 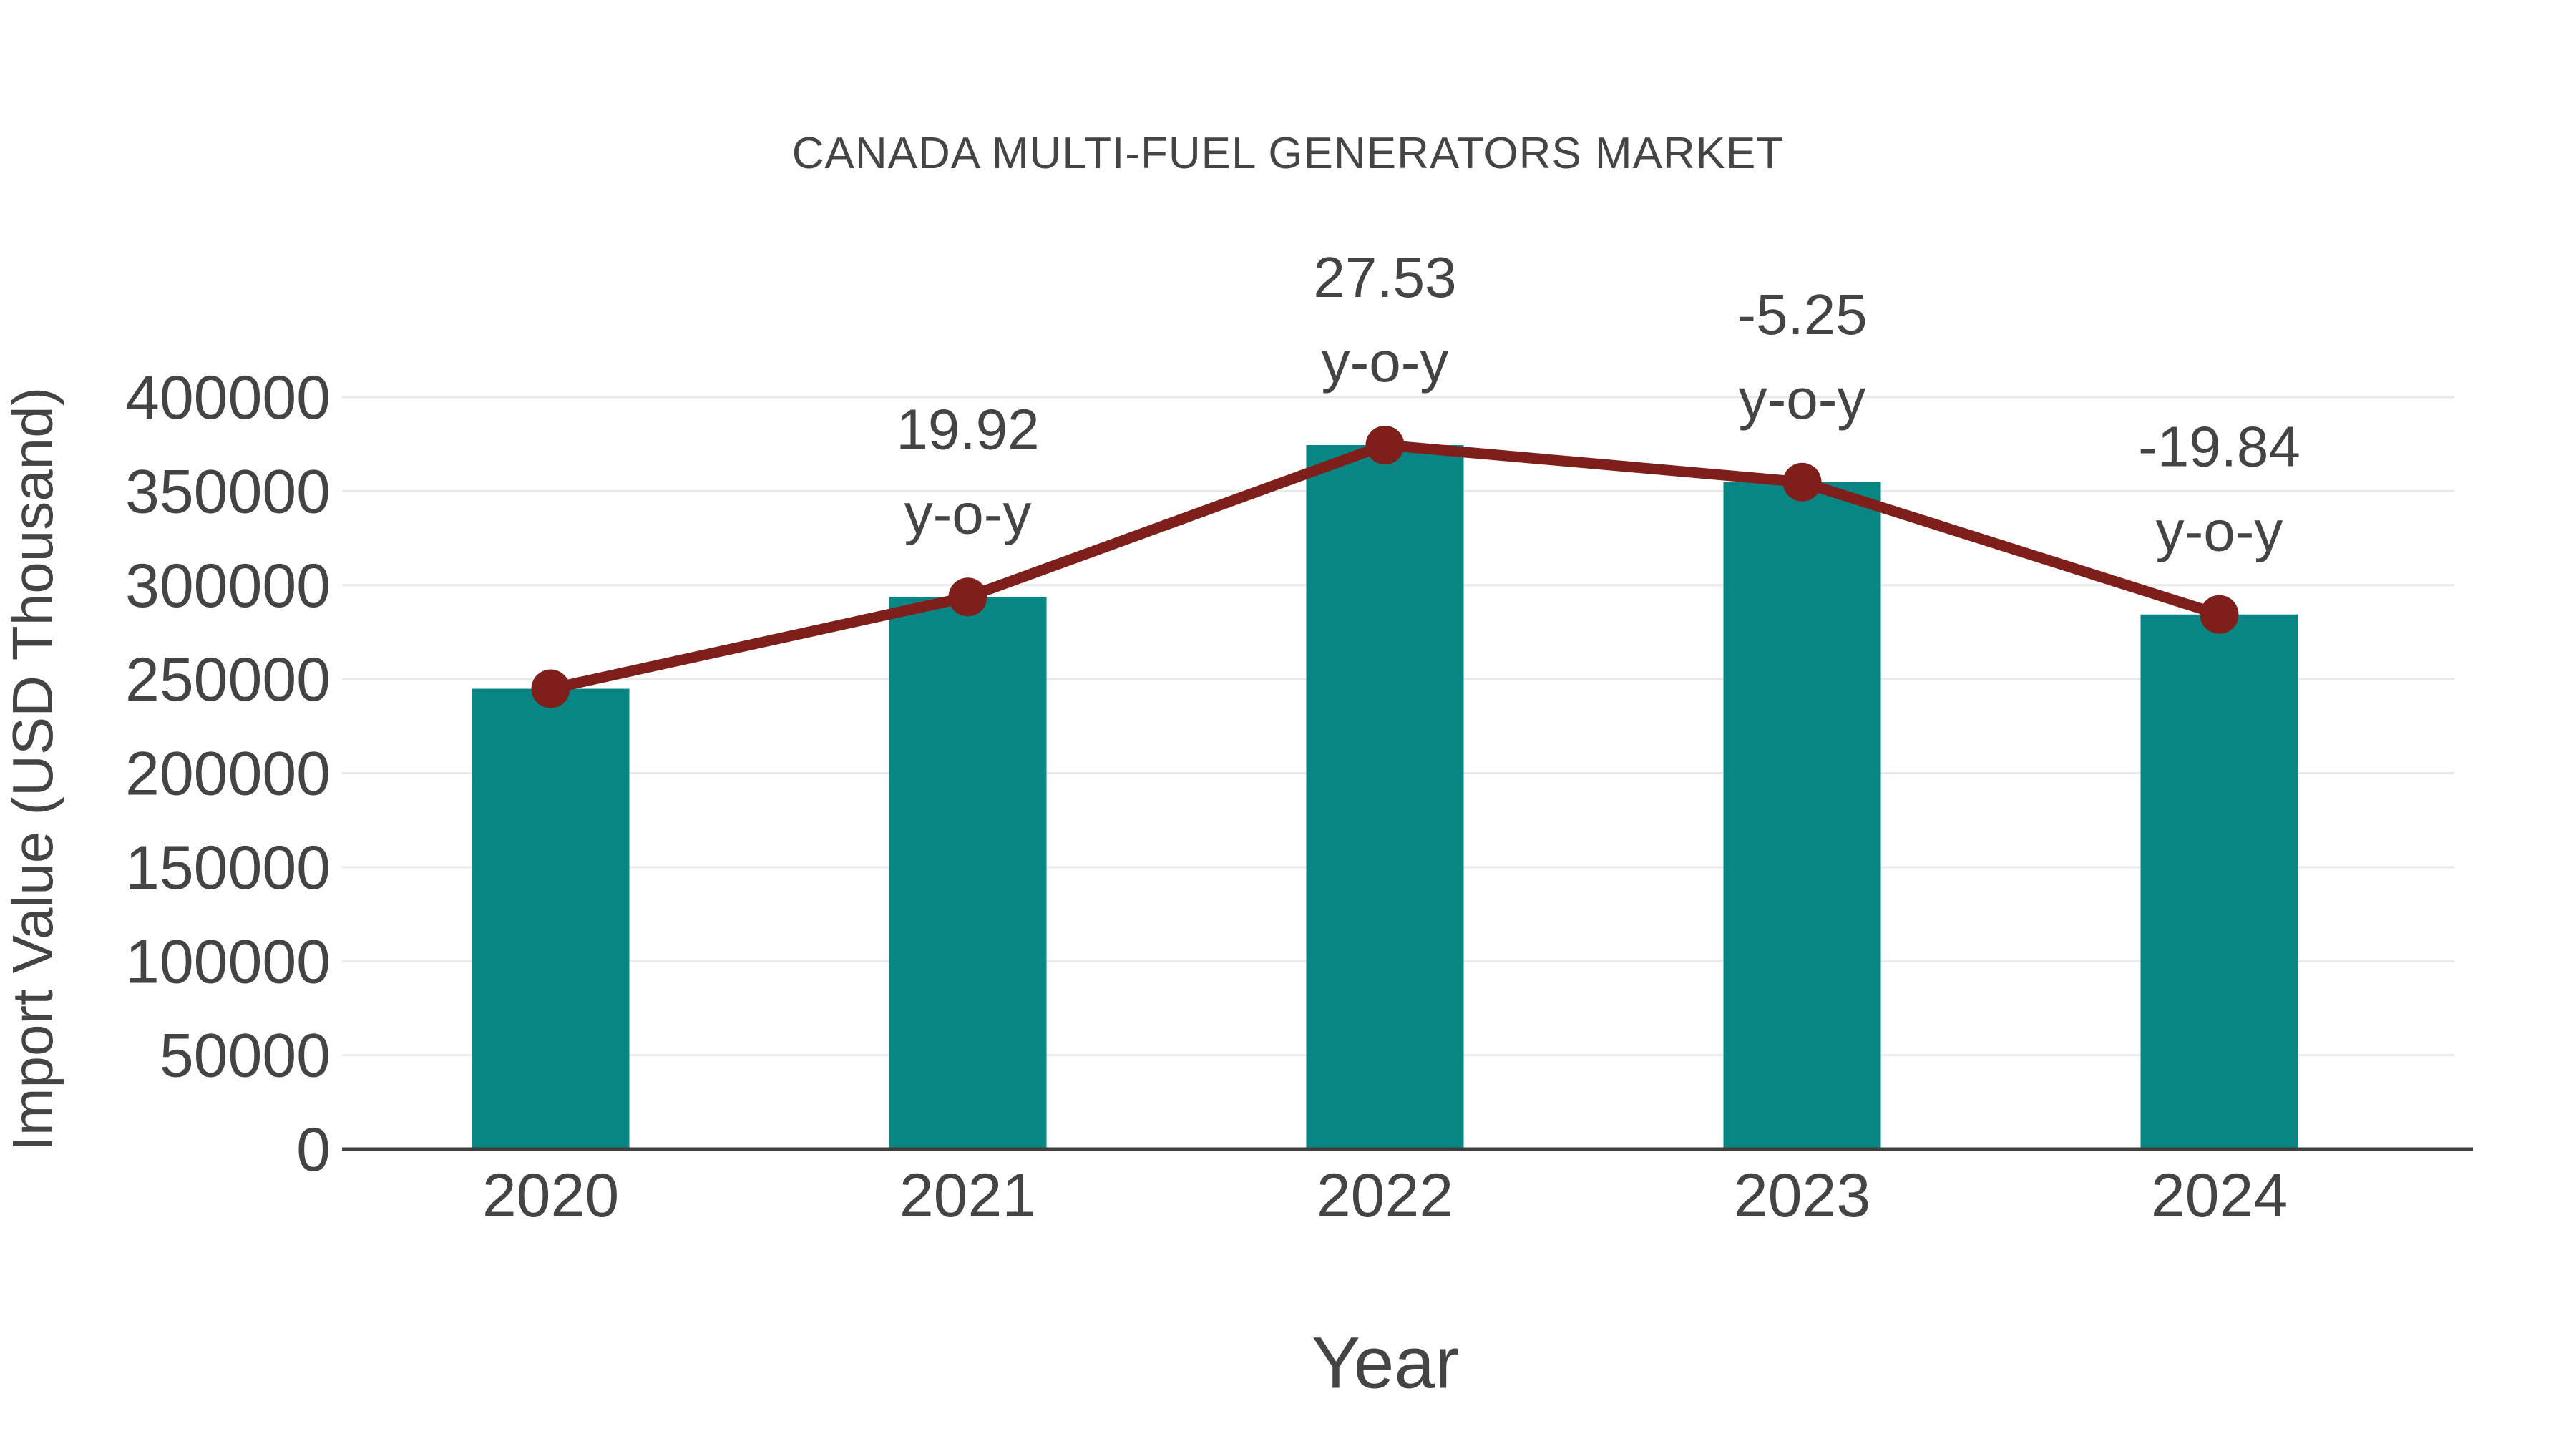 What do you see at coordinates (1385, 1195) in the screenshot?
I see `x-tick-label-2022: 2022` at bounding box center [1385, 1195].